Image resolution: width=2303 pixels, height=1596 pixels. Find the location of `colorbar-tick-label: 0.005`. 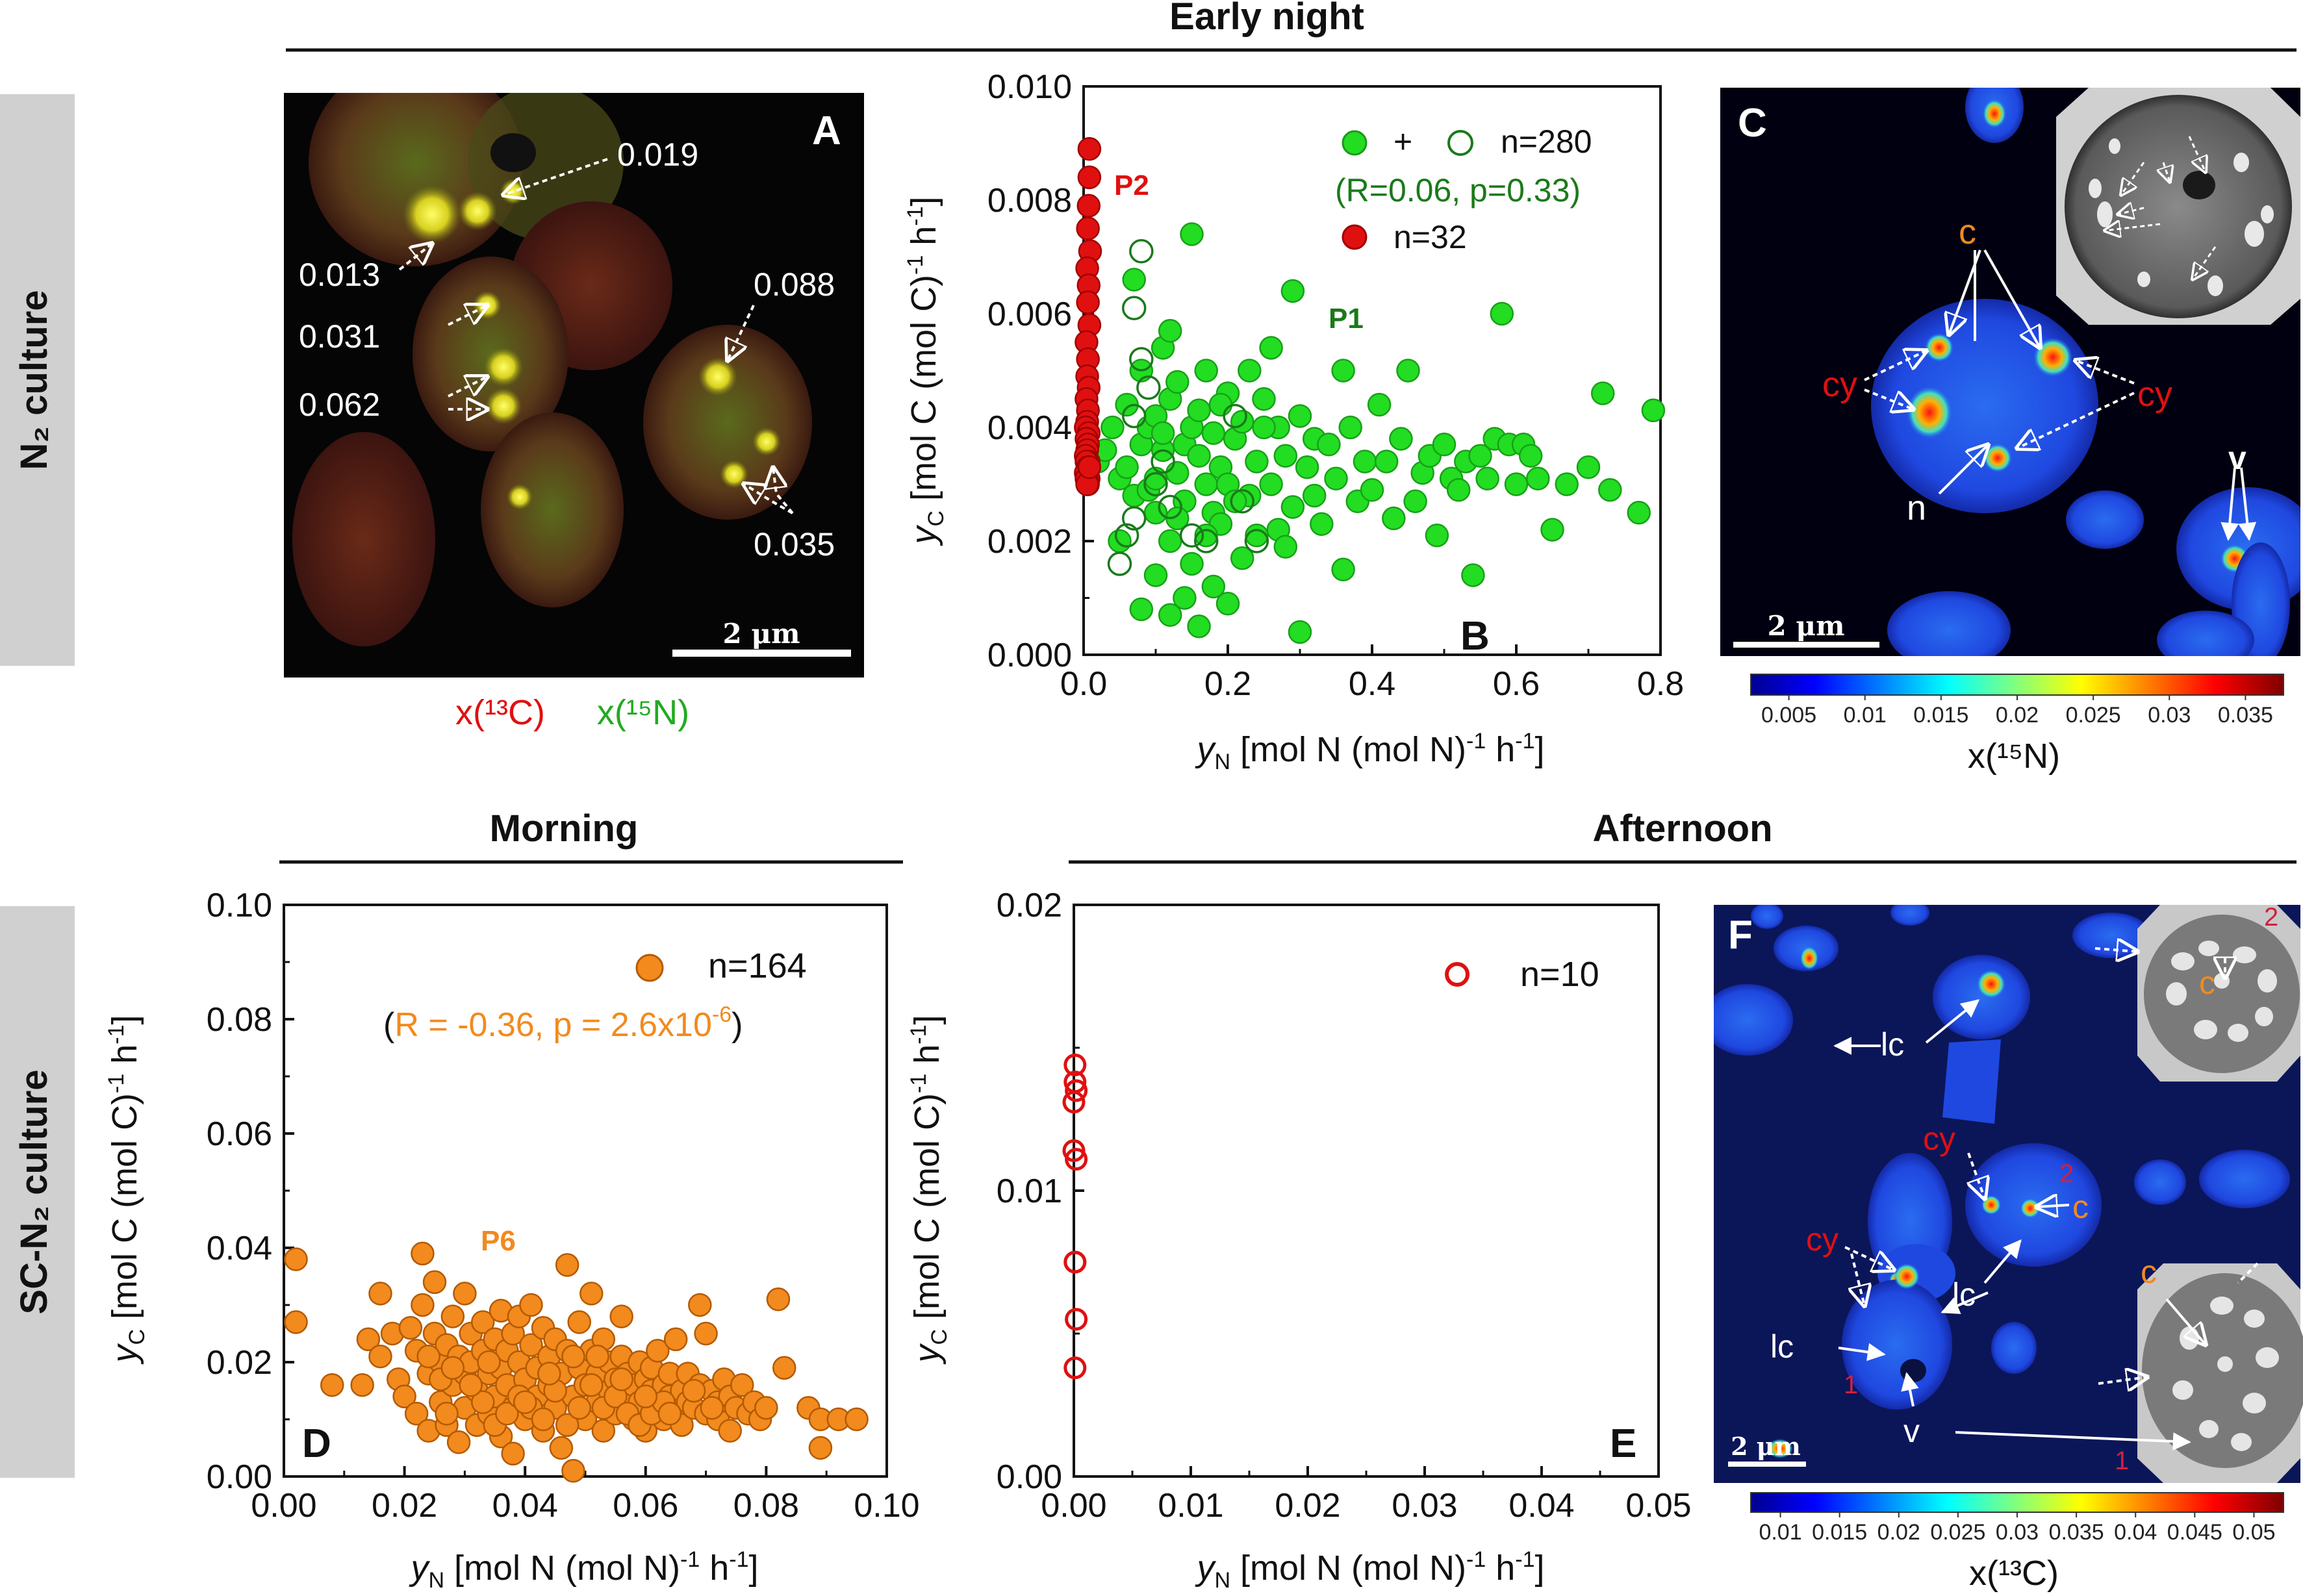

colorbar-tick-label: 0.005 is located at coordinates (1788, 716).